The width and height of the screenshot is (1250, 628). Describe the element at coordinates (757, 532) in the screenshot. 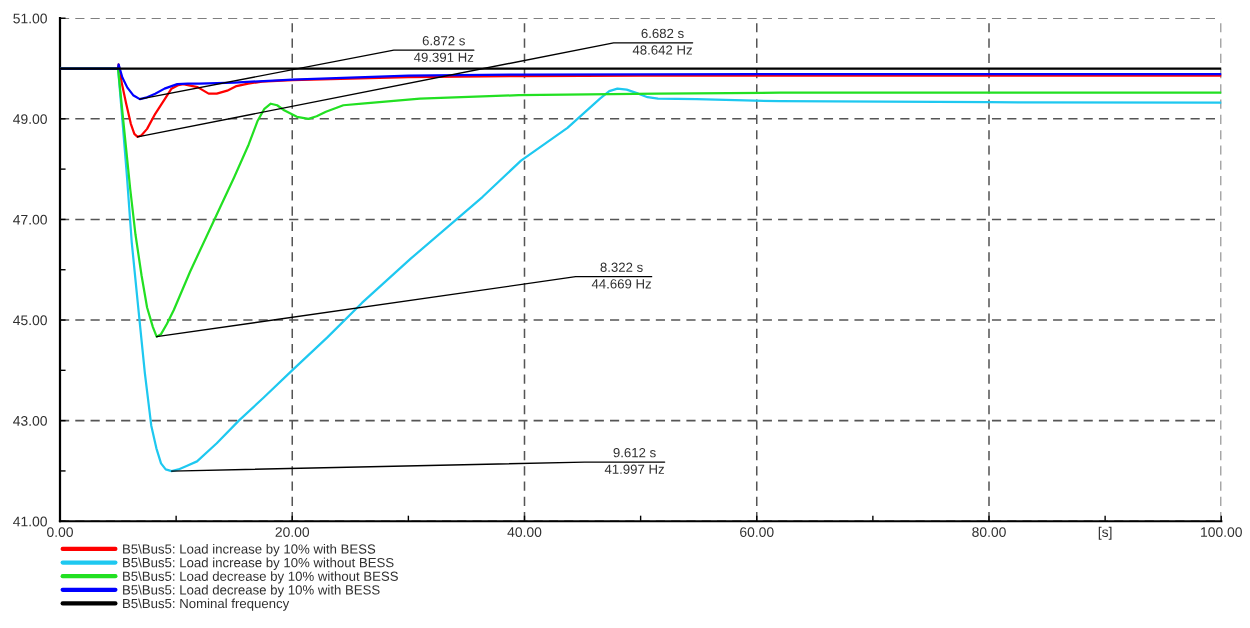

I see `x-tick-label: 60.00` at that location.